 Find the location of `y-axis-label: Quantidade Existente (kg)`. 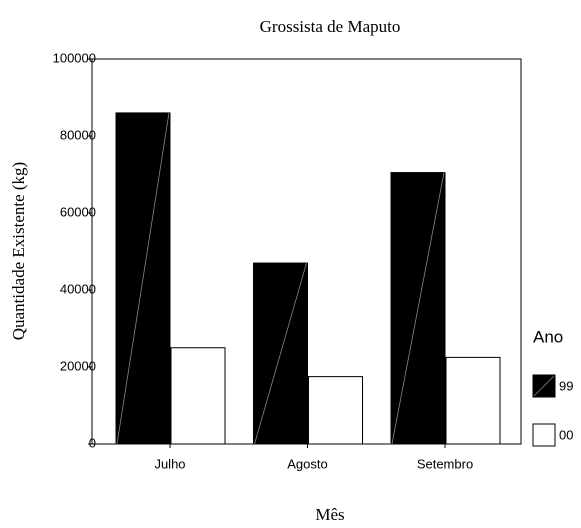

y-axis-label: Quantidade Existente (kg) is located at coordinates (18, 251).